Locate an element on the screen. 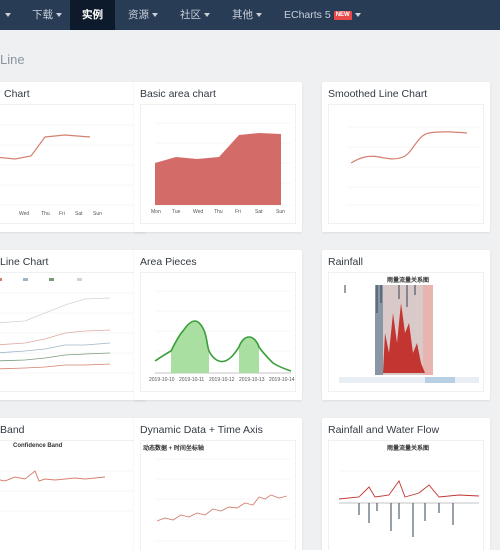 The height and width of the screenshot is (550, 500). thumbnail-rainfall-water-flow: 雨量流量关系图 is located at coordinates (406, 495).